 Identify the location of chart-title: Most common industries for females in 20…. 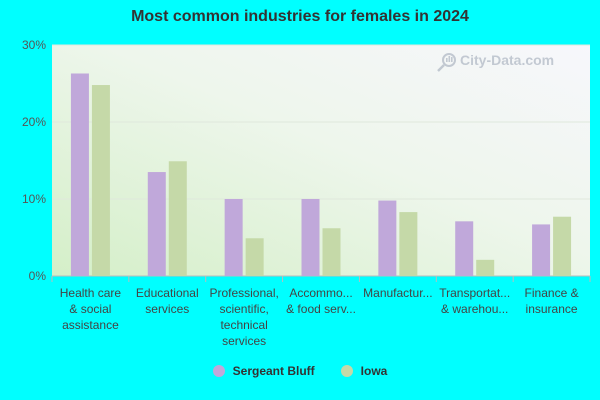
(300, 16).